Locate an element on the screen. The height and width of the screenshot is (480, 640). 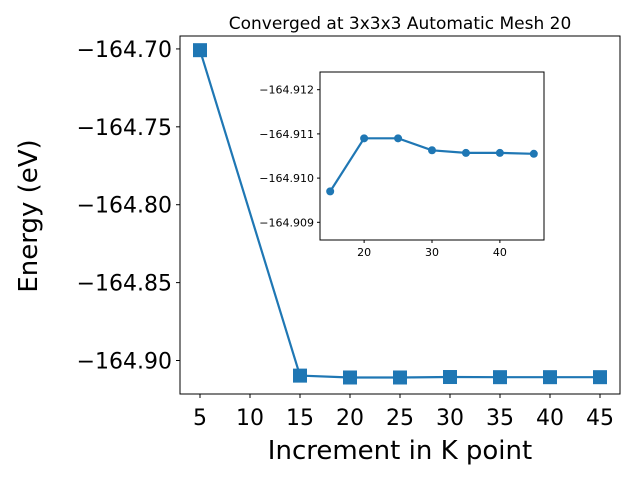
inset-y-tick-label: −164.909 is located at coordinates (286, 222).